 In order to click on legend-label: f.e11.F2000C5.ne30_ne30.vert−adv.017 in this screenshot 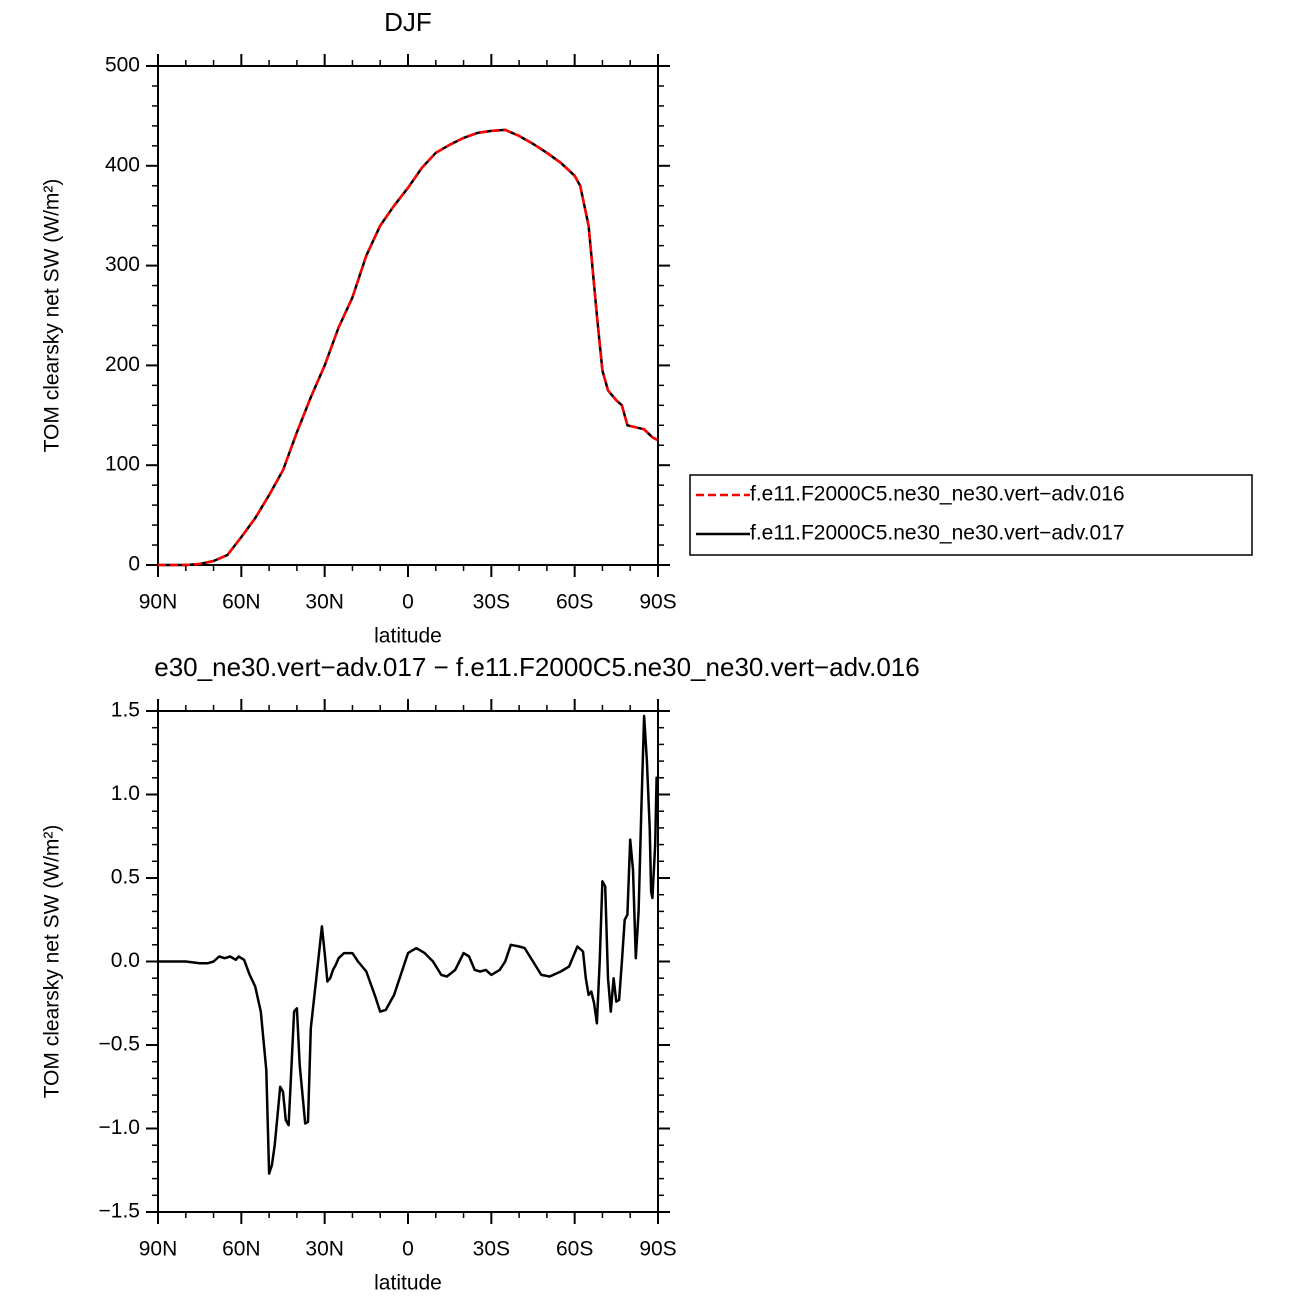, I will do `click(937, 533)`.